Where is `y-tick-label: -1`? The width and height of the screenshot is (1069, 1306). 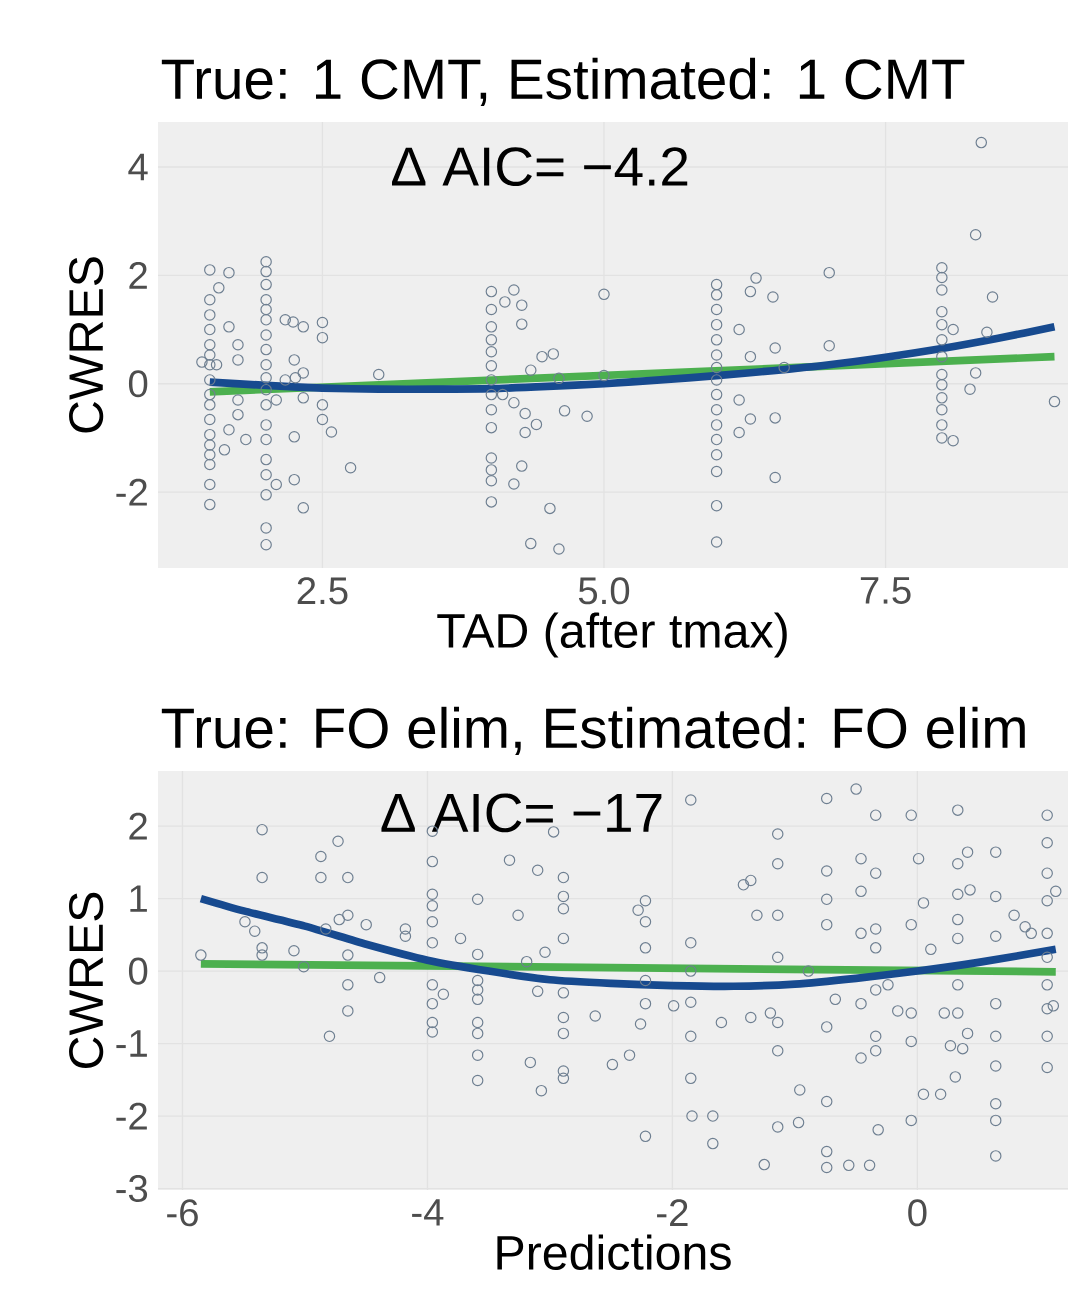
y-tick-label: -1 is located at coordinates (131, 1043).